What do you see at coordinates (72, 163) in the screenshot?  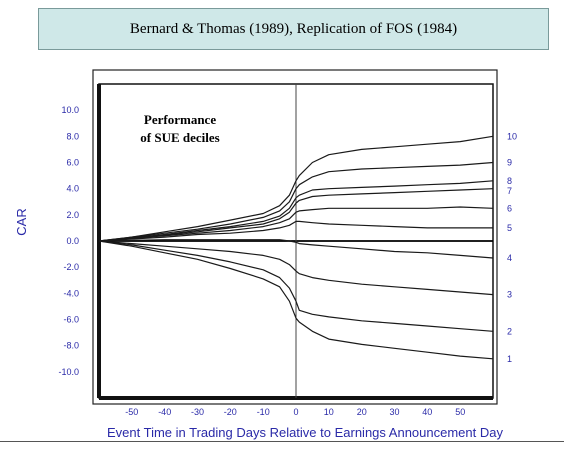 I see `y-tick-label: 6.0` at bounding box center [72, 163].